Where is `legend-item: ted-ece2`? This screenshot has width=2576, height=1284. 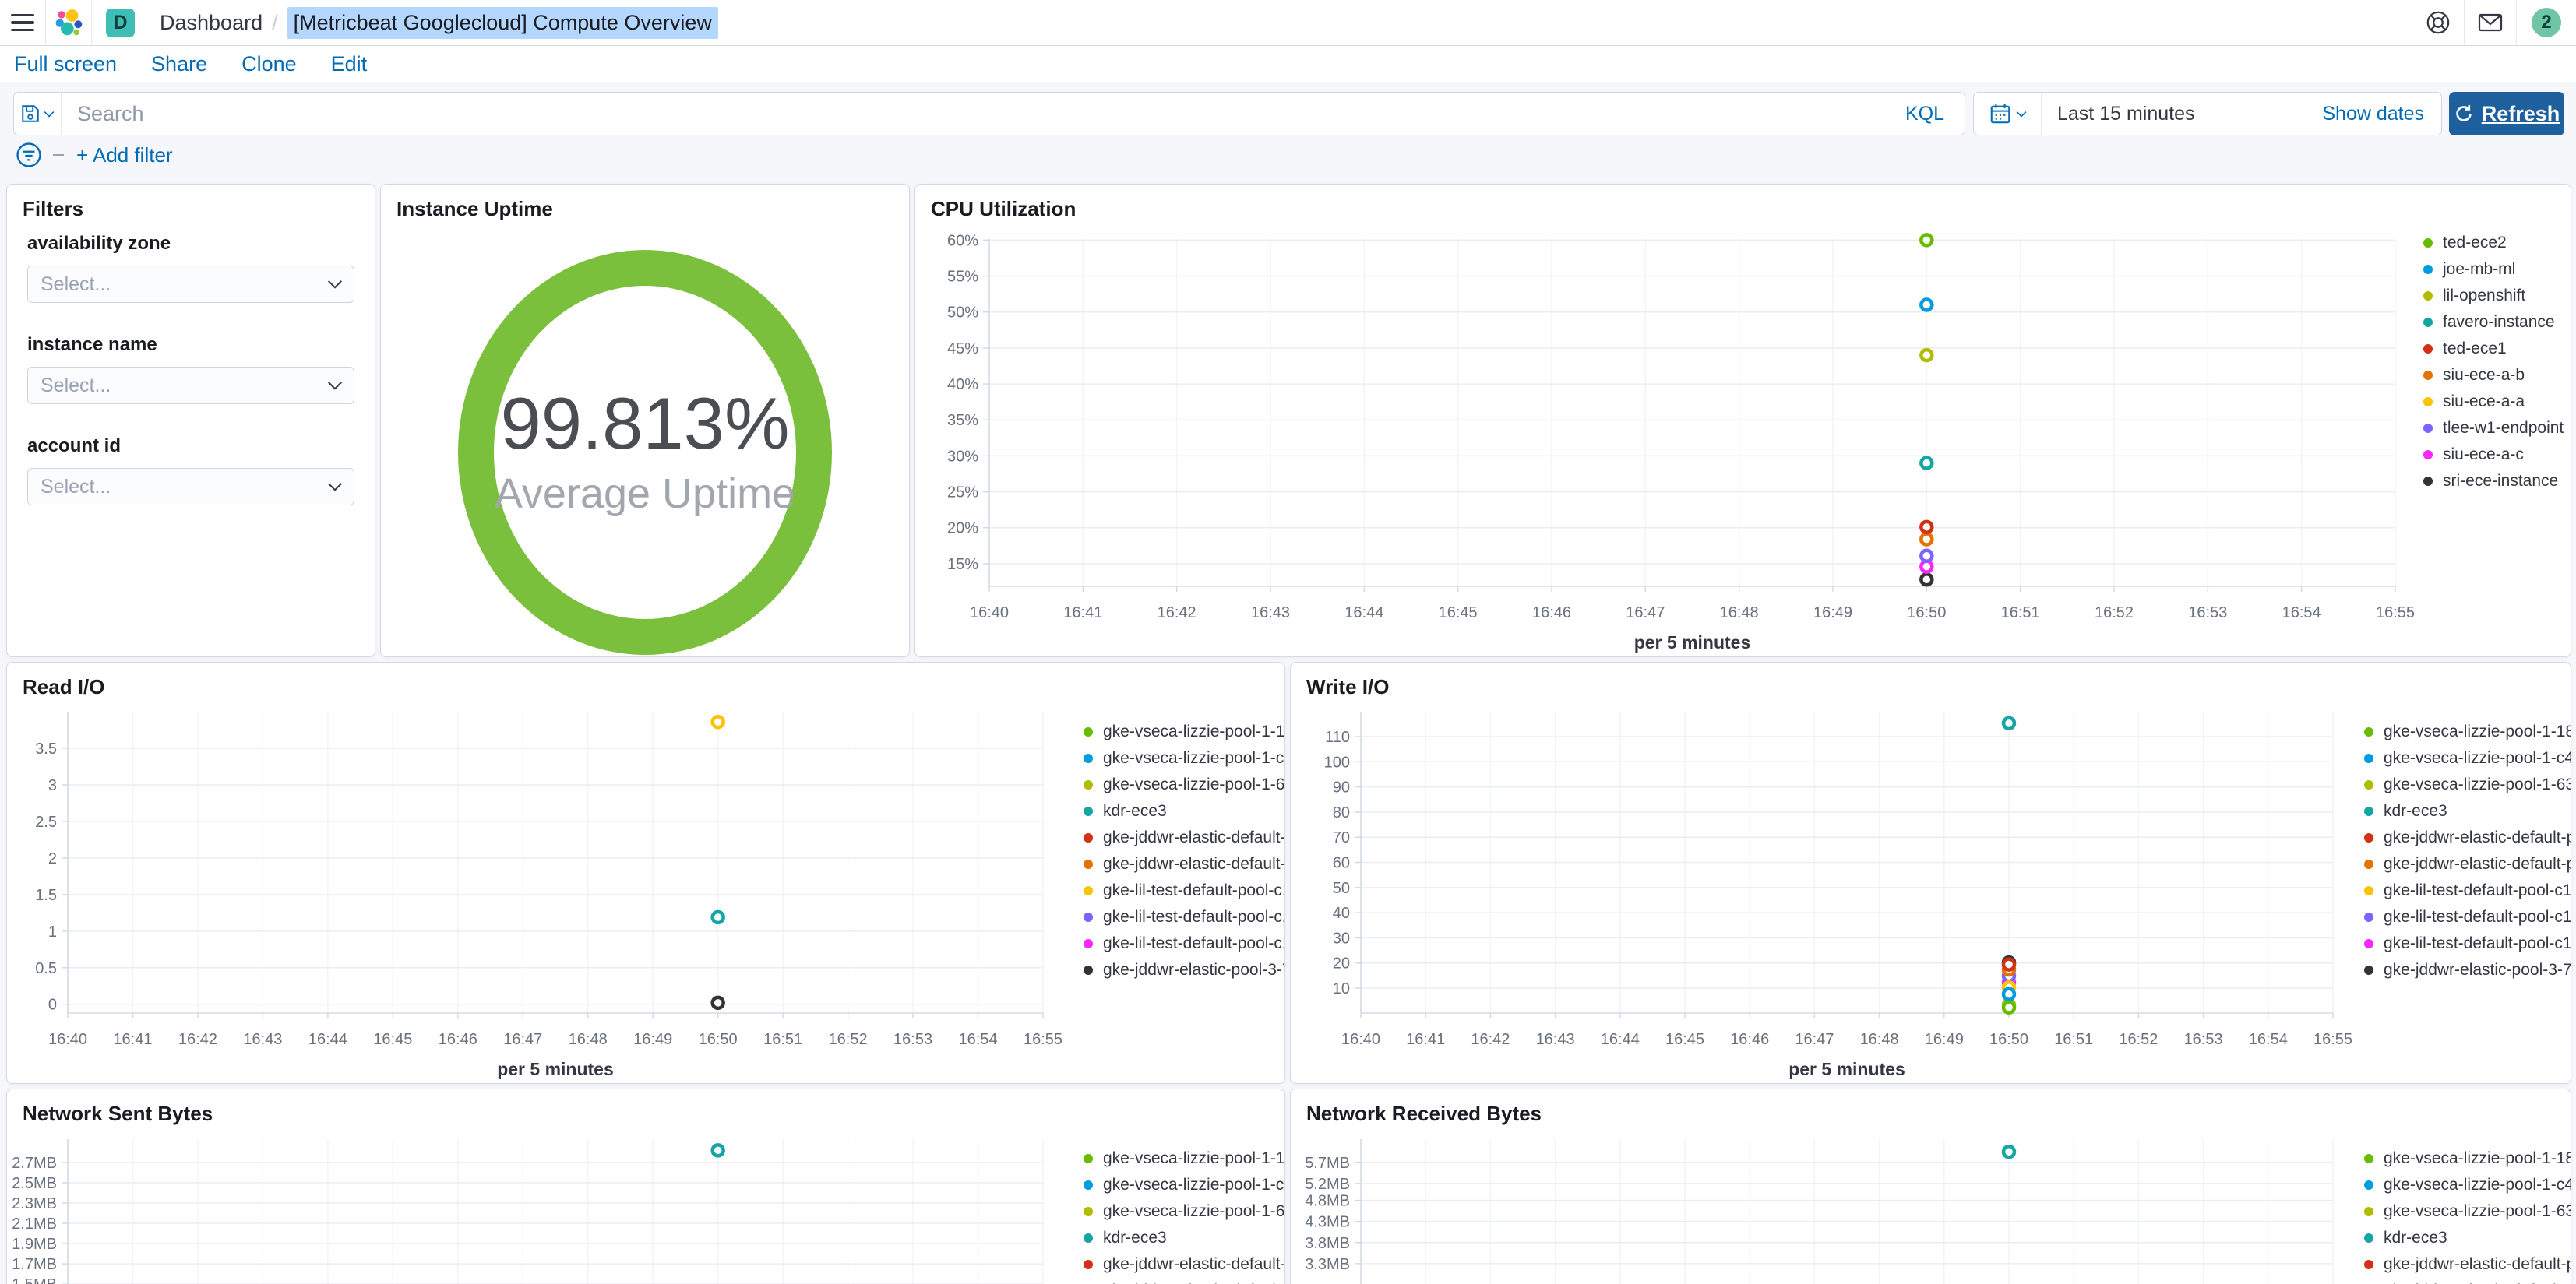
legend-item: ted-ece2 is located at coordinates (2493, 243).